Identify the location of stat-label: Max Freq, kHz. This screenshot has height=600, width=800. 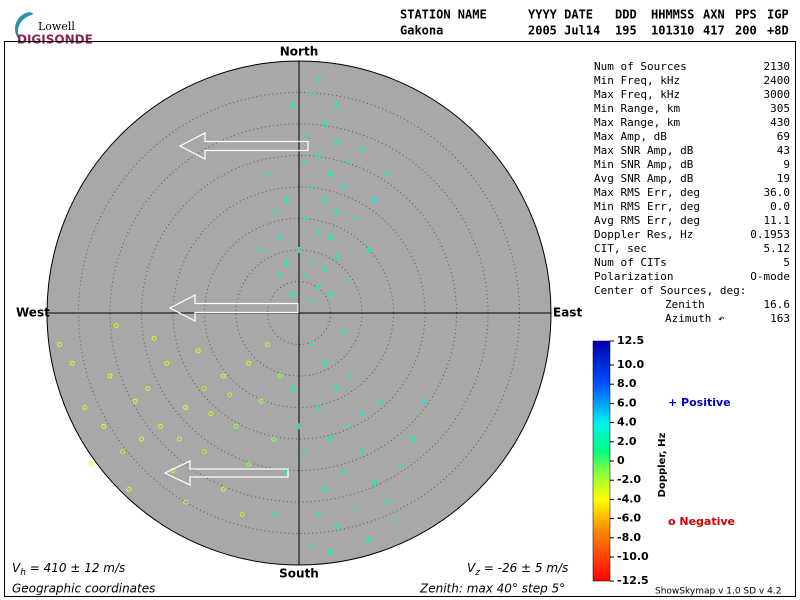
(637, 94).